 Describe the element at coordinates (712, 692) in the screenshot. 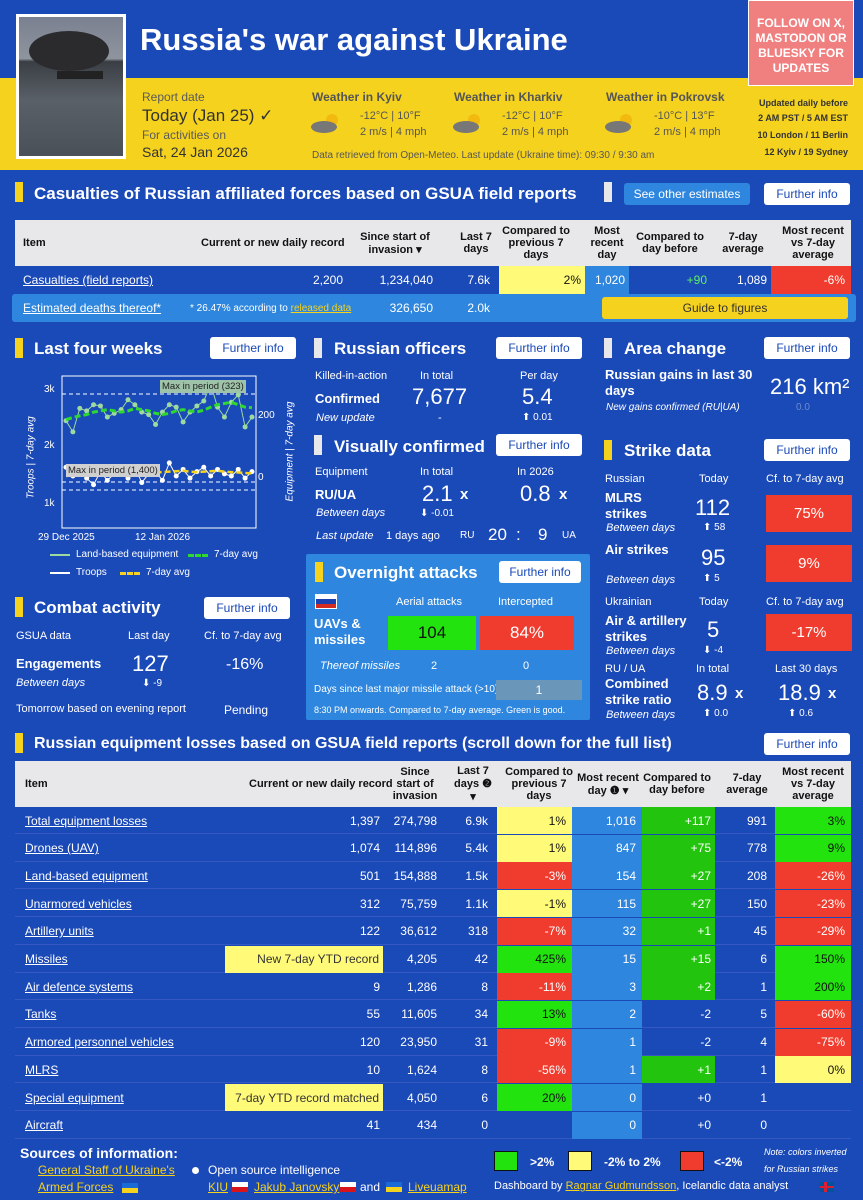

I see `combined-total: 8.9` at that location.